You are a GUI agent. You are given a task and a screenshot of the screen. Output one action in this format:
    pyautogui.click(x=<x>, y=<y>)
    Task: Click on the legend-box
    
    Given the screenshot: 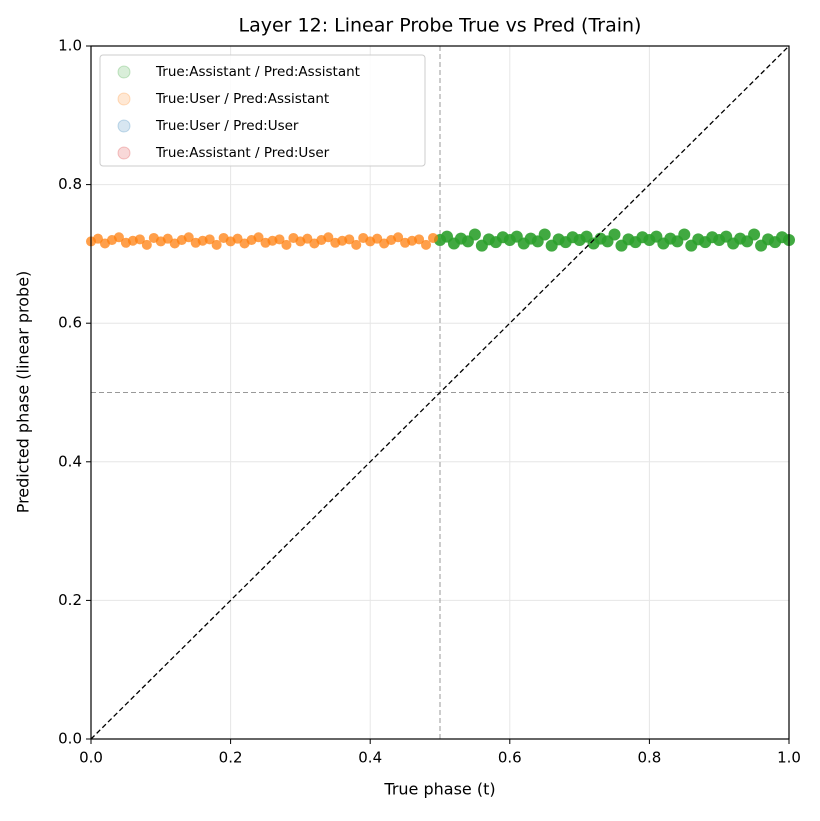 What is the action you would take?
    pyautogui.click(x=262, y=110)
    